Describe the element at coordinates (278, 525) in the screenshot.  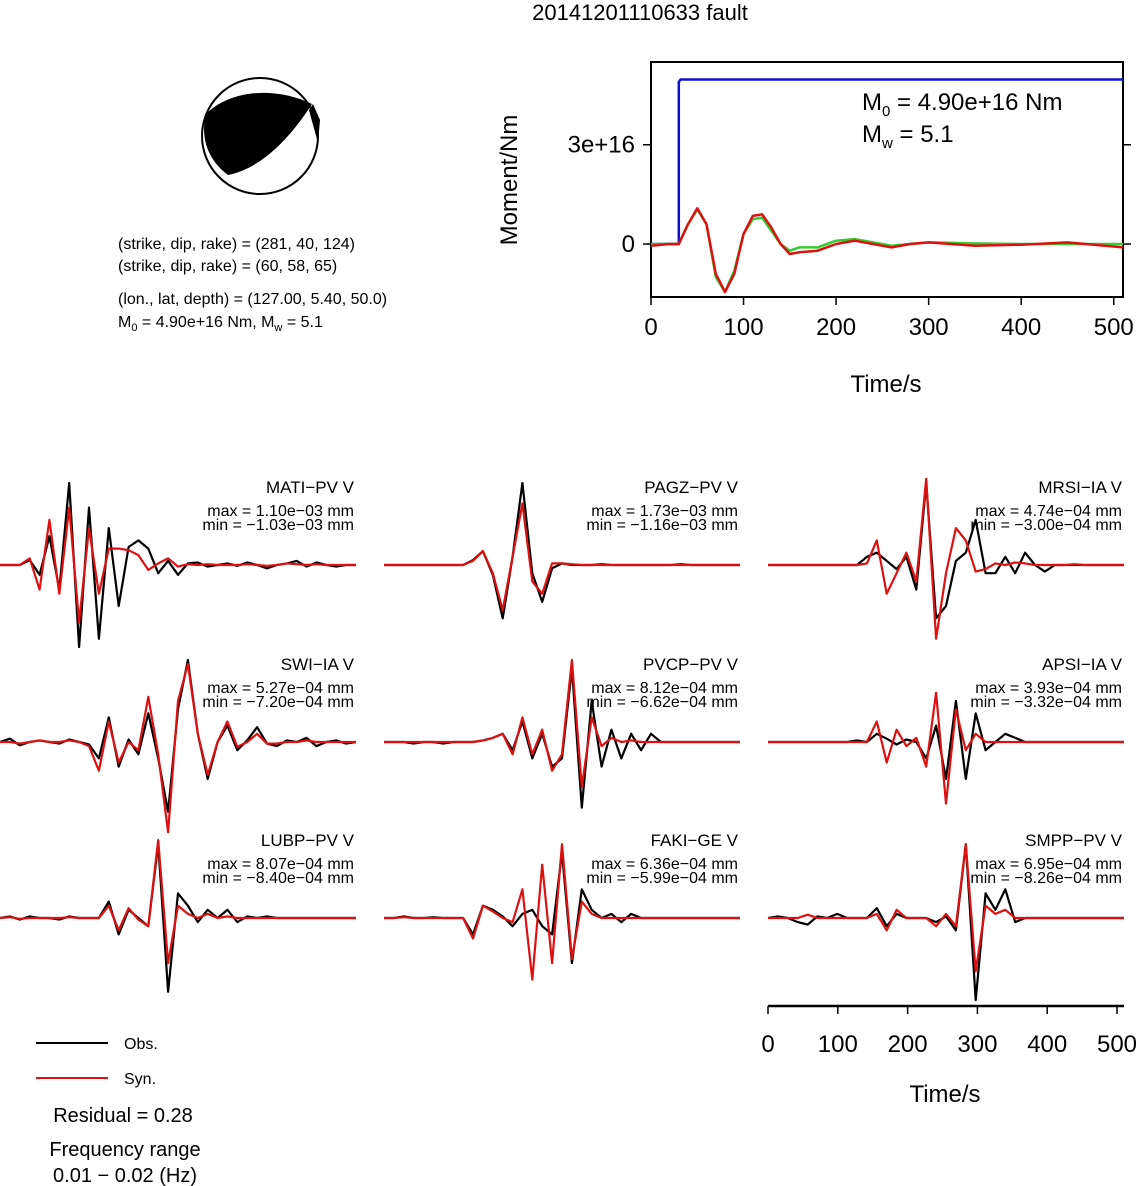
I see `station-min: min = −1.03e−03 mm` at that location.